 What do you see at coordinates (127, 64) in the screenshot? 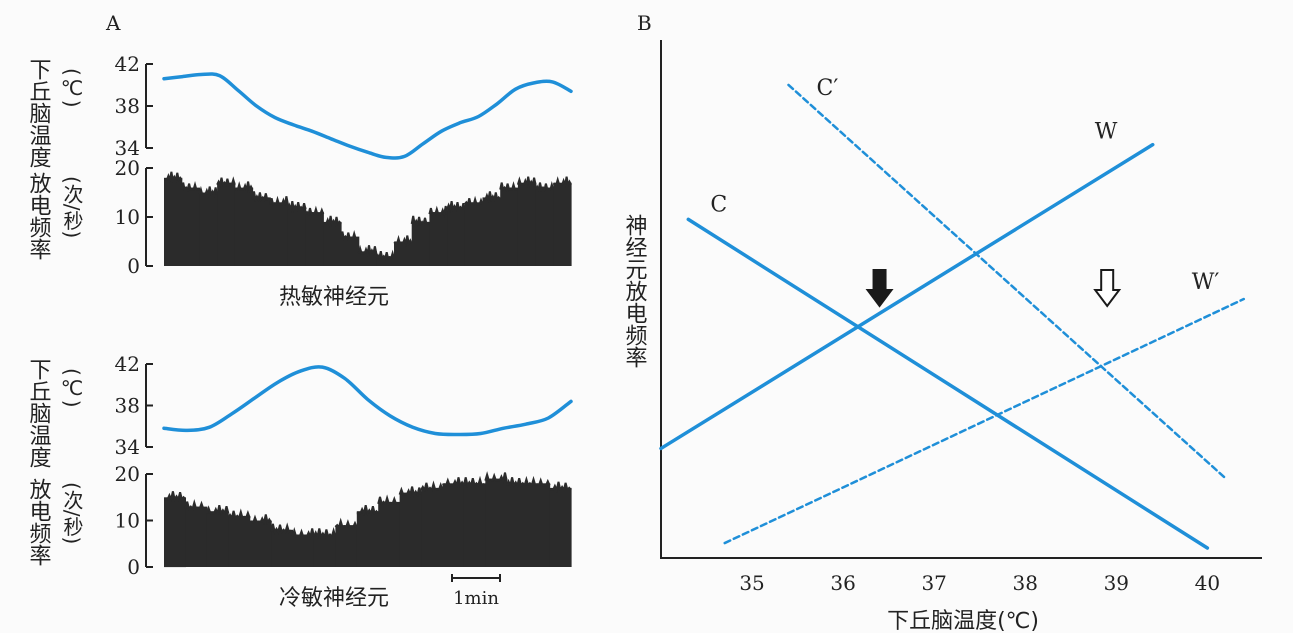
I see `top-temp-tick-label: 42` at bounding box center [127, 64].